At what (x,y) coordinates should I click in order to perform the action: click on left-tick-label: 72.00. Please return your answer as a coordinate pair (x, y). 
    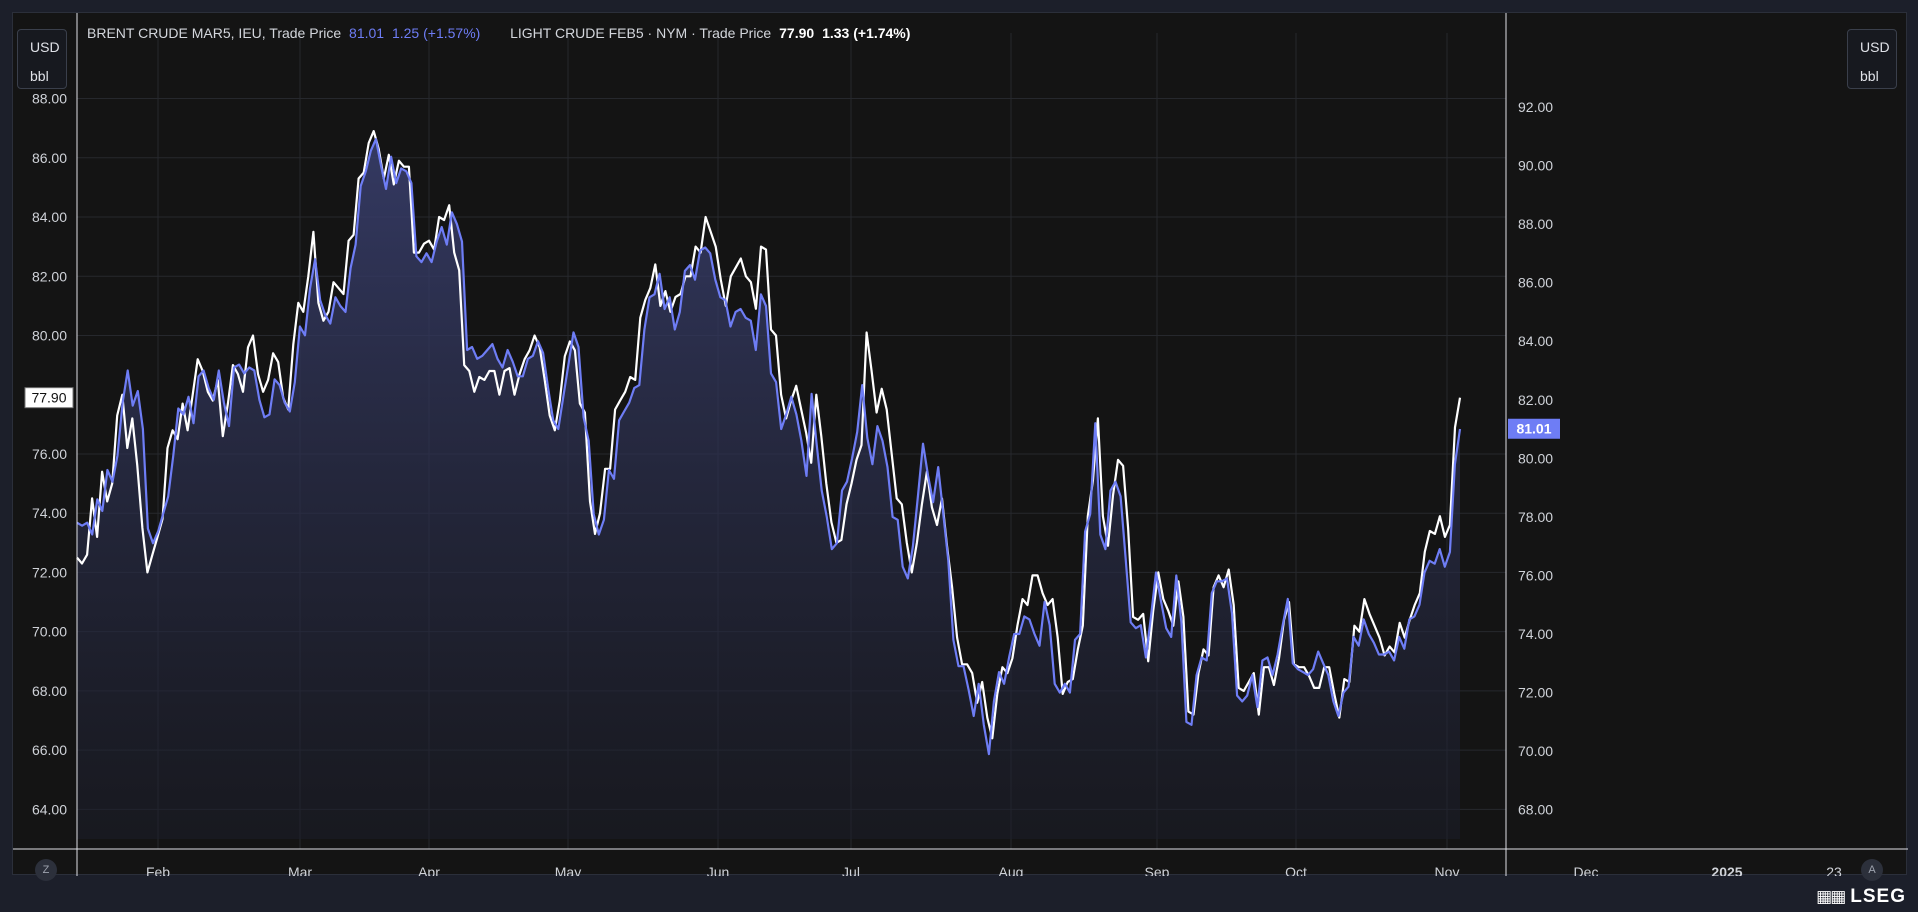
    Looking at the image, I should click on (49, 572).